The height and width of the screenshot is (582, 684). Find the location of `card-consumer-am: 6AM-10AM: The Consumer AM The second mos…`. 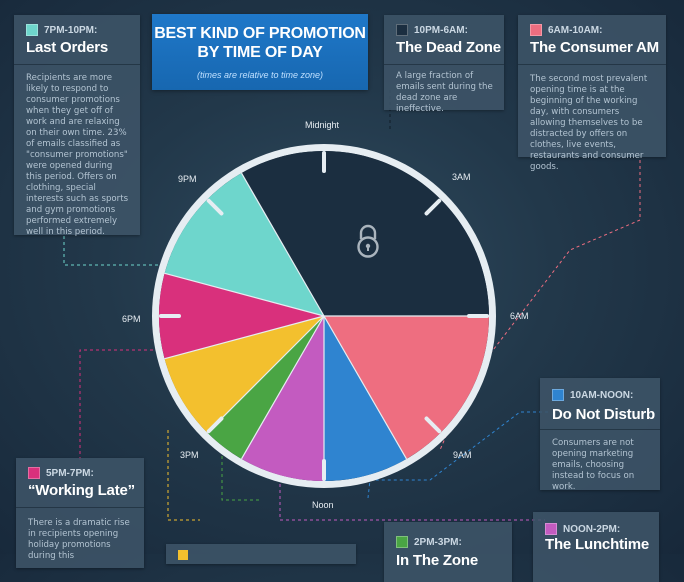

card-consumer-am: 6AM-10AM: The Consumer AM The second mos… is located at coordinates (592, 93).